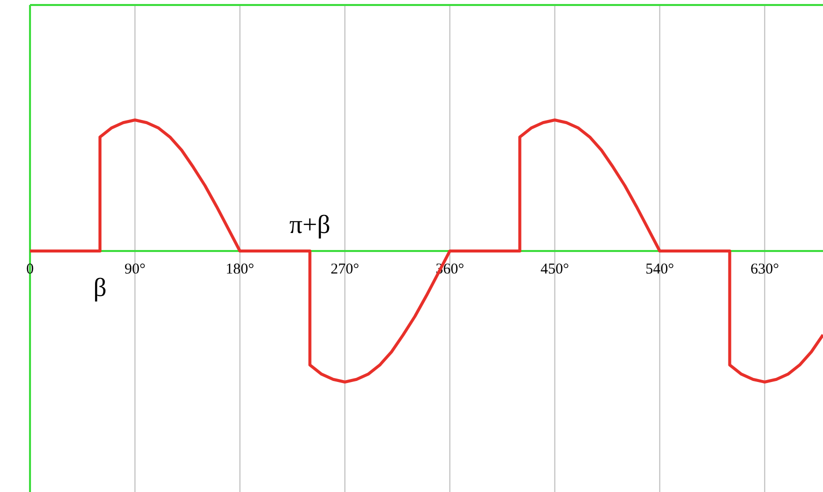 This screenshot has width=823, height=492. I want to click on x-tick-label: 540°, so click(659, 270).